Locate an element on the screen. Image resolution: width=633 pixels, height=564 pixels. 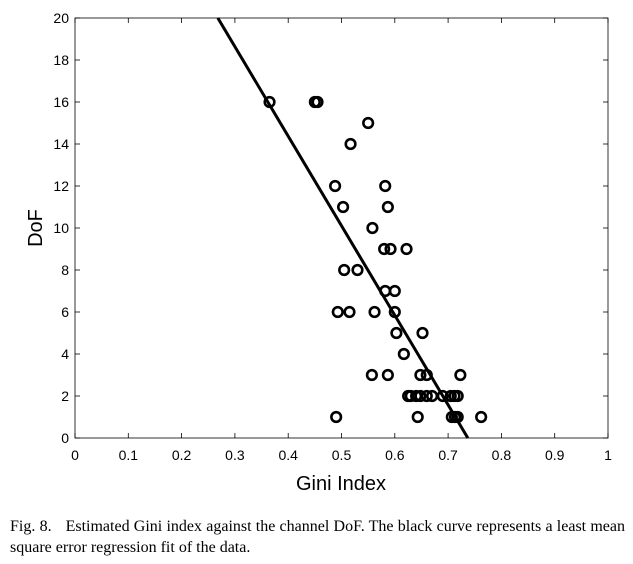
x-tick-label: 0 is located at coordinates (75, 455).